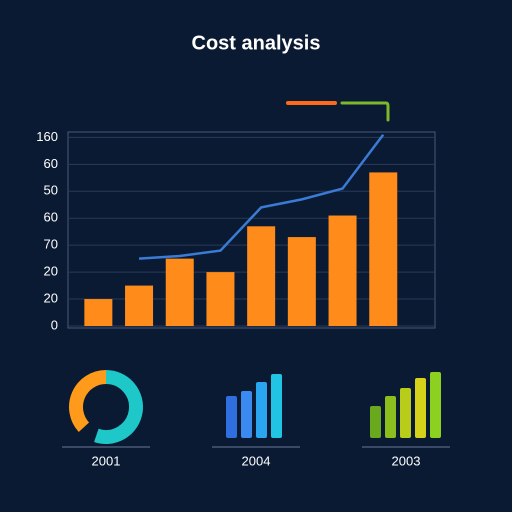 The width and height of the screenshot is (512, 512). Describe the element at coordinates (256, 43) in the screenshot. I see `chart-title: Cost analysis` at that location.